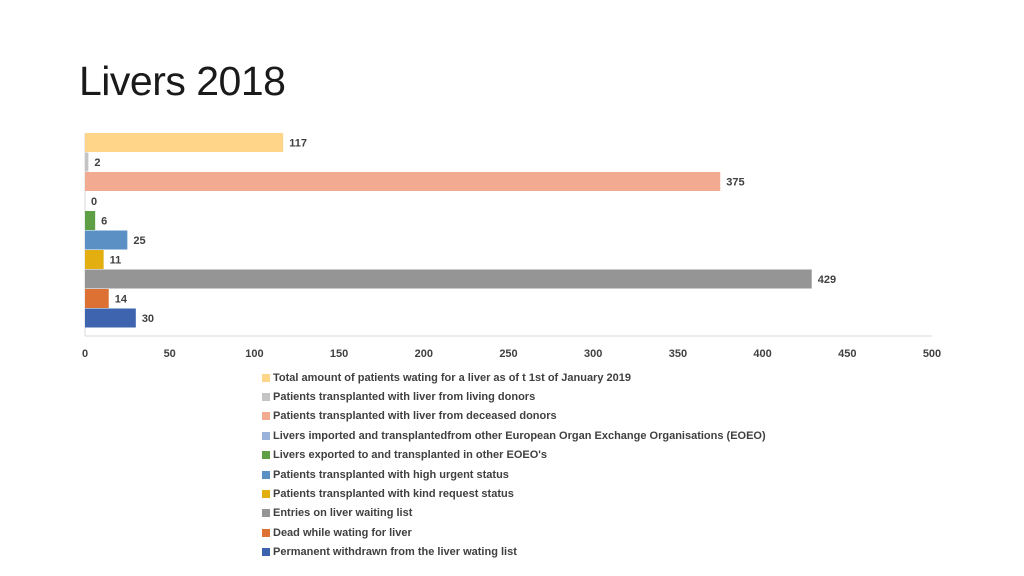 Image resolution: width=1024 pixels, height=576 pixels. What do you see at coordinates (847, 354) in the screenshot?
I see `x-tick-label: 450` at bounding box center [847, 354].